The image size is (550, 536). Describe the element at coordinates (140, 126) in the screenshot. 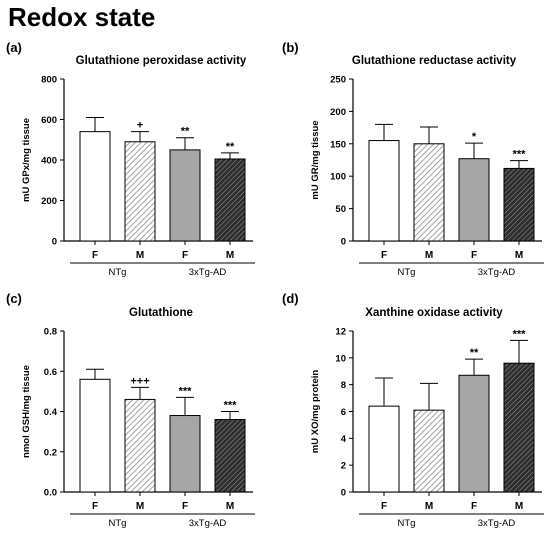

I see `significance-marker: +` at that location.